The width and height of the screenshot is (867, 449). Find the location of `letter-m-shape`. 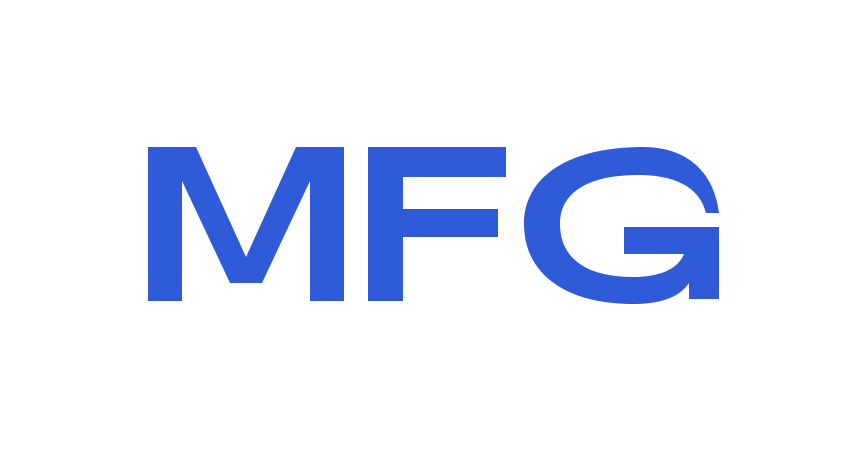

letter-m-shape is located at coordinates (246, 224).